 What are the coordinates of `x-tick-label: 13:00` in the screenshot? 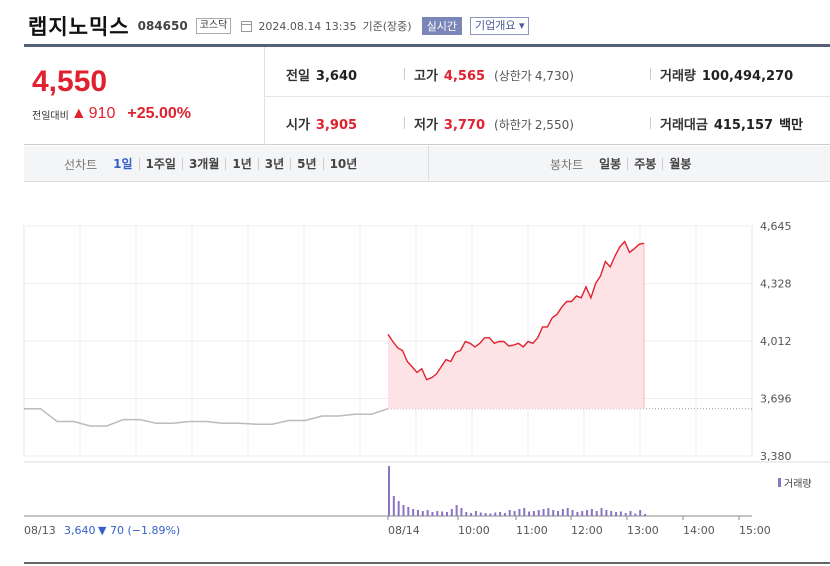 It's located at (643, 530).